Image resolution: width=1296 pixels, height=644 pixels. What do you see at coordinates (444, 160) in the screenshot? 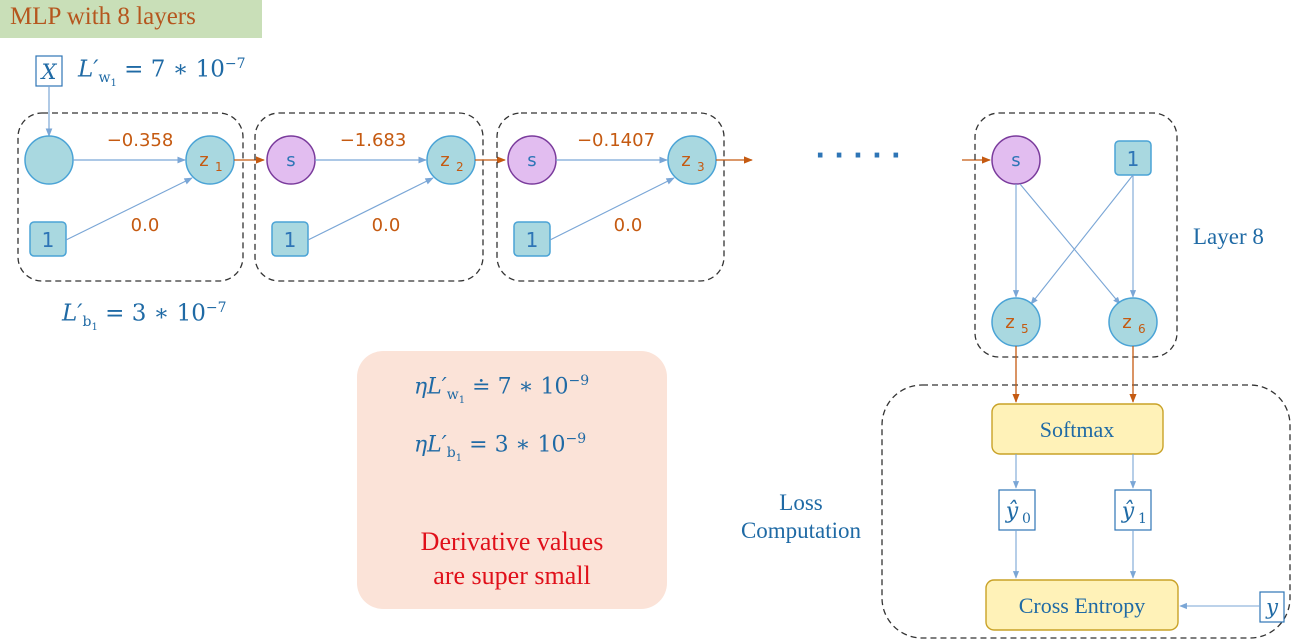
I see `layer-2-output-label: z` at bounding box center [444, 160].